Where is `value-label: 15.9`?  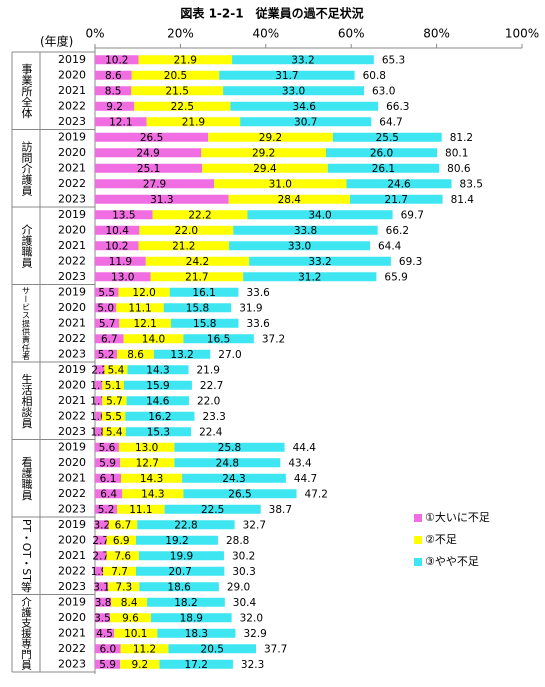
value-label: 15.9 is located at coordinates (157, 386).